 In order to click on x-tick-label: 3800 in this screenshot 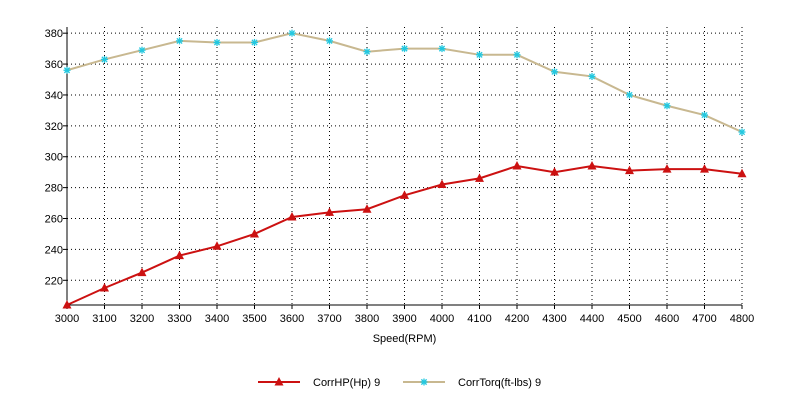, I will do `click(367, 319)`.